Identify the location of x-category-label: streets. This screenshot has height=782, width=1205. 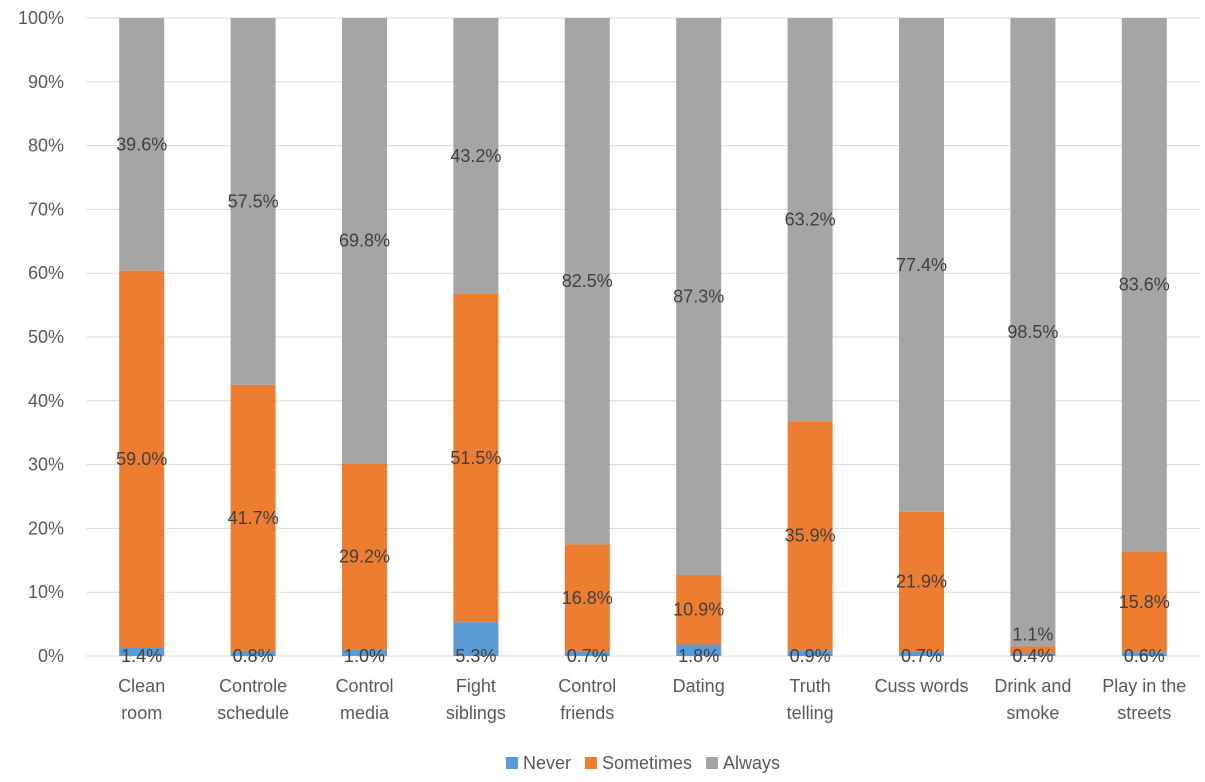
(1144, 713).